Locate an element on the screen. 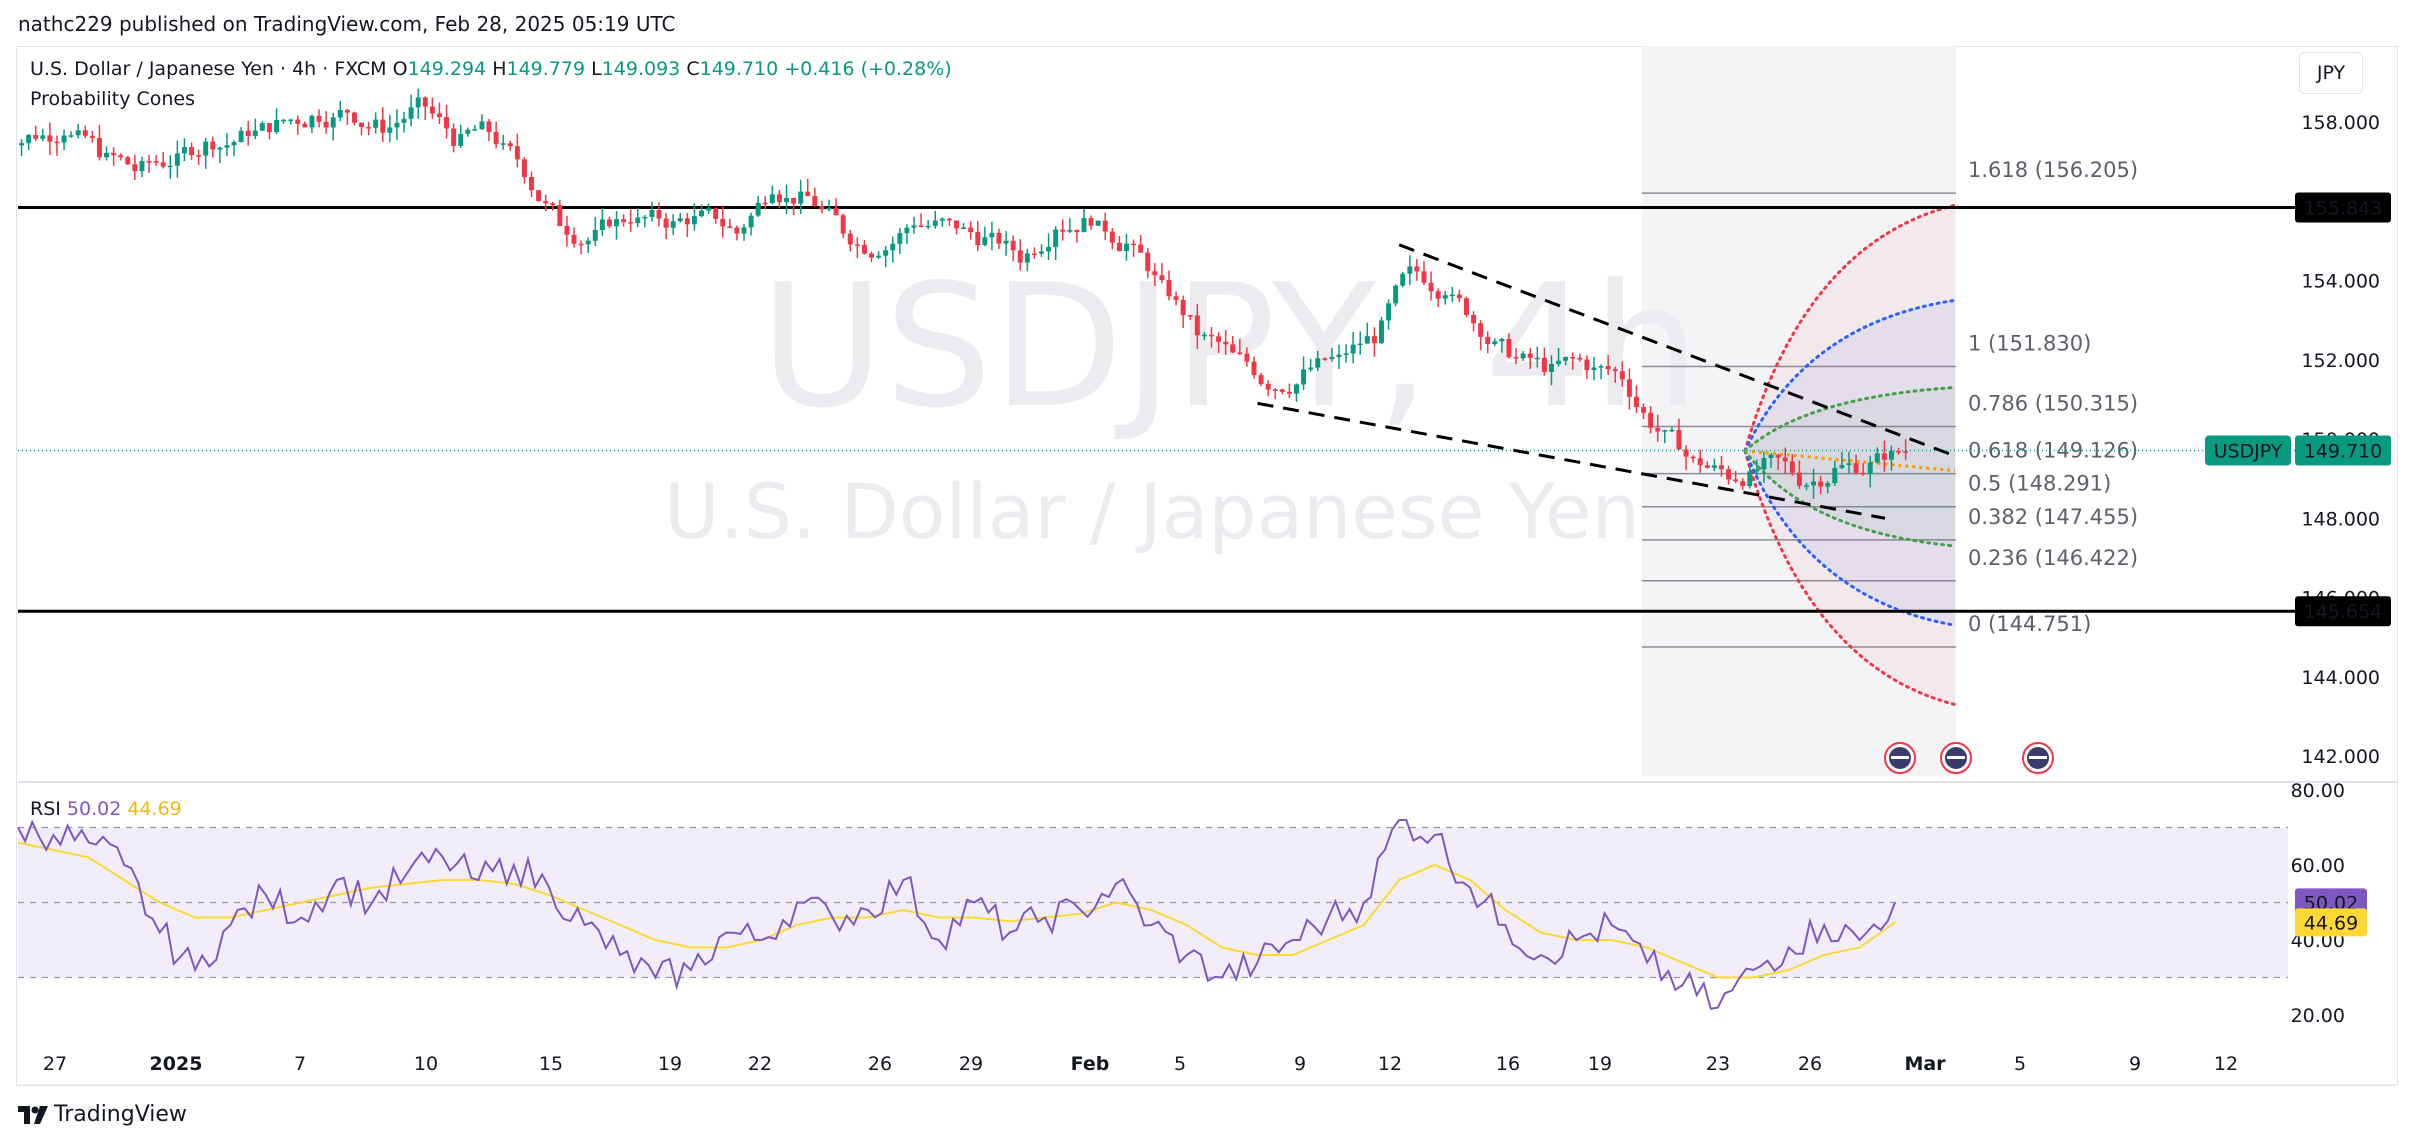 The height and width of the screenshot is (1146, 2413). indicator-label: Probability Cones is located at coordinates (112, 99).